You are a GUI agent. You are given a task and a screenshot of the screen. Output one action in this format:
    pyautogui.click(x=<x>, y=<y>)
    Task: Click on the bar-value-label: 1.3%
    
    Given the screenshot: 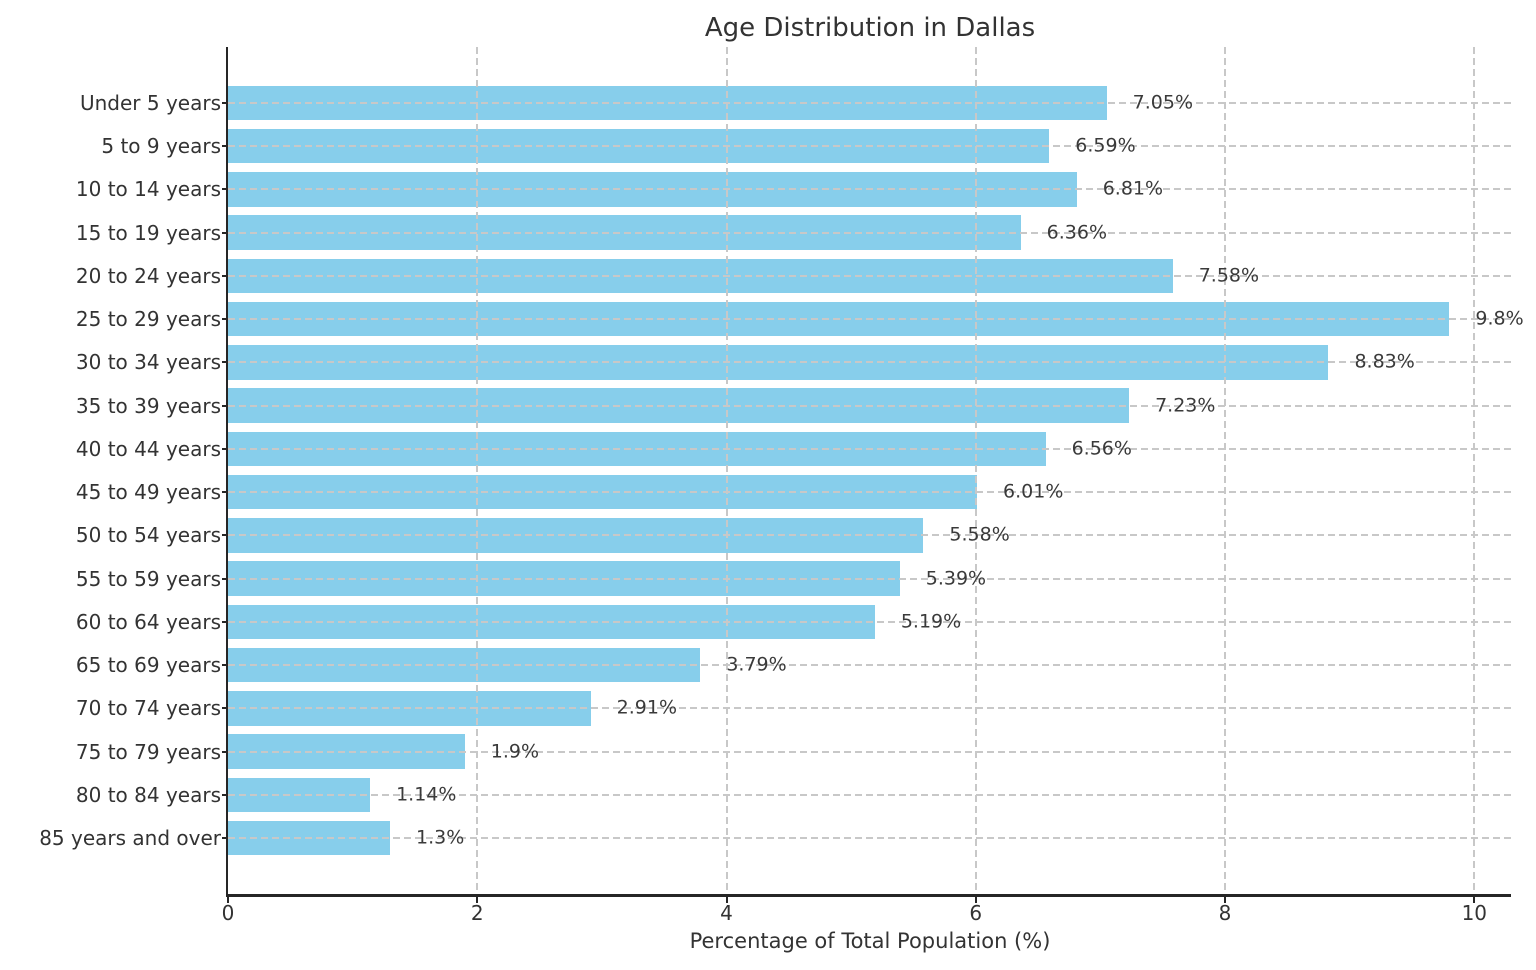 What is the action you would take?
    pyautogui.click(x=440, y=837)
    